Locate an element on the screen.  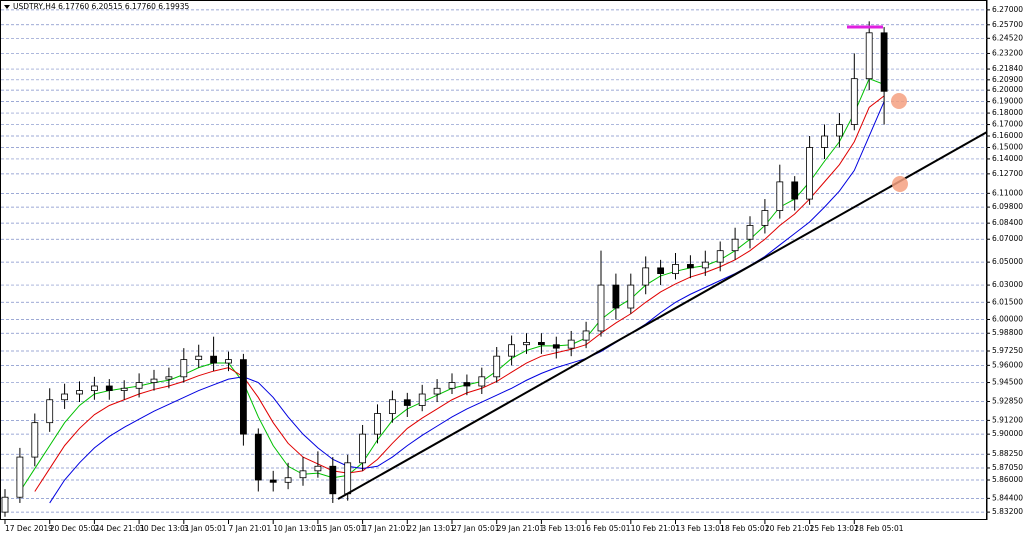
x-tick-label: 20 Feb 21:01 is located at coordinates (789, 528).